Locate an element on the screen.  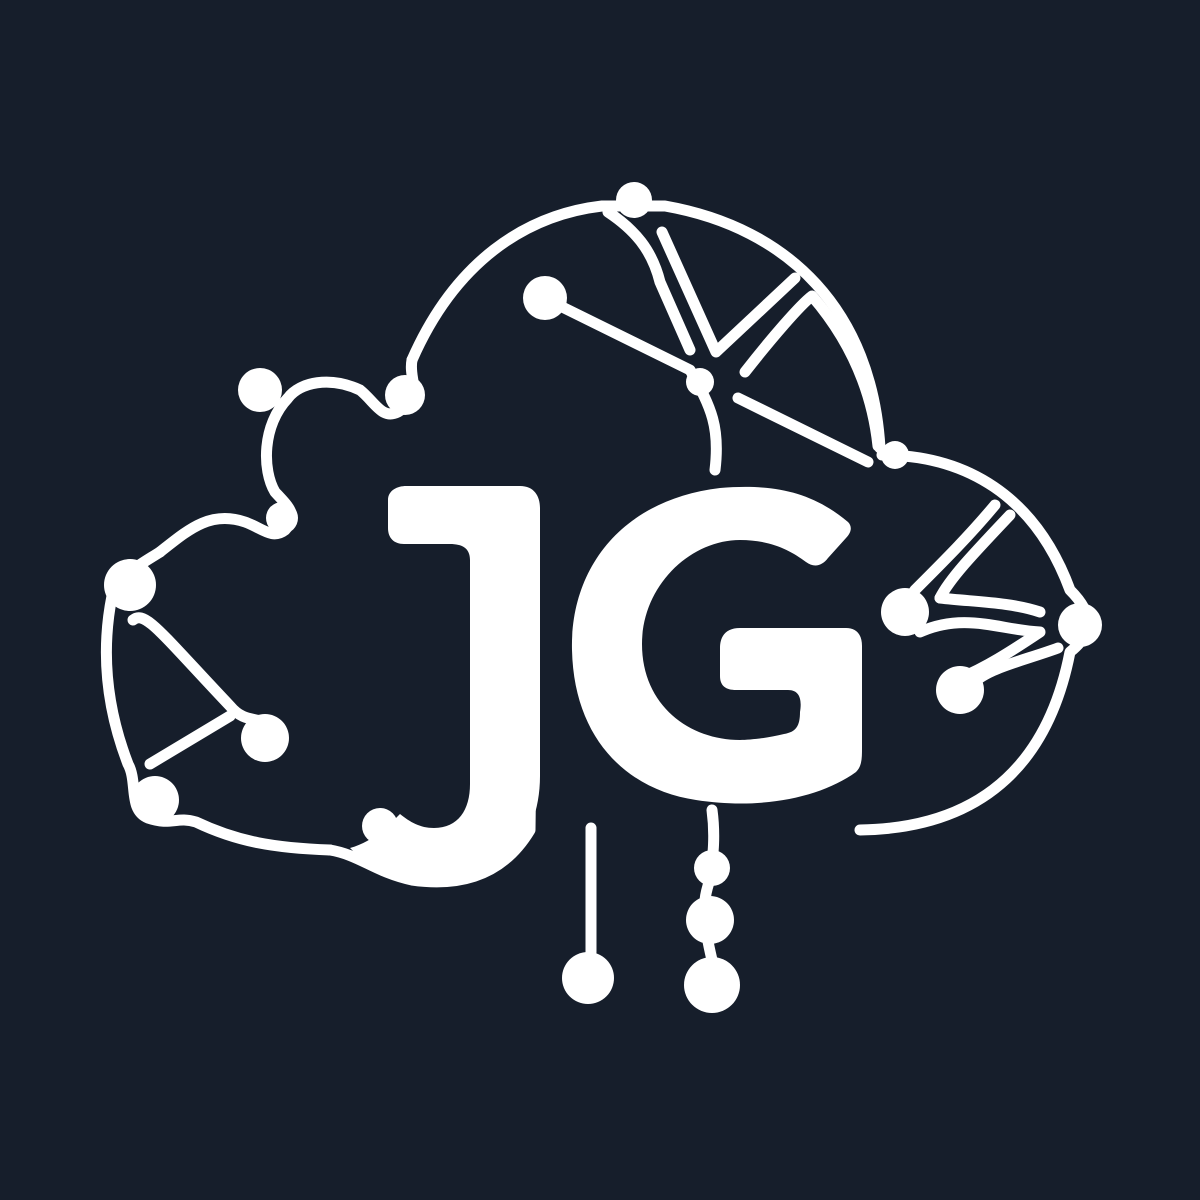
node-shoulder-right is located at coordinates (405, 395).